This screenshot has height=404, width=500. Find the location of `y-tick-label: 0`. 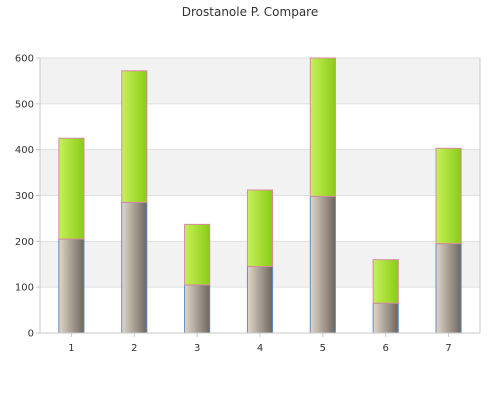

y-tick-label: 0 is located at coordinates (31, 334).